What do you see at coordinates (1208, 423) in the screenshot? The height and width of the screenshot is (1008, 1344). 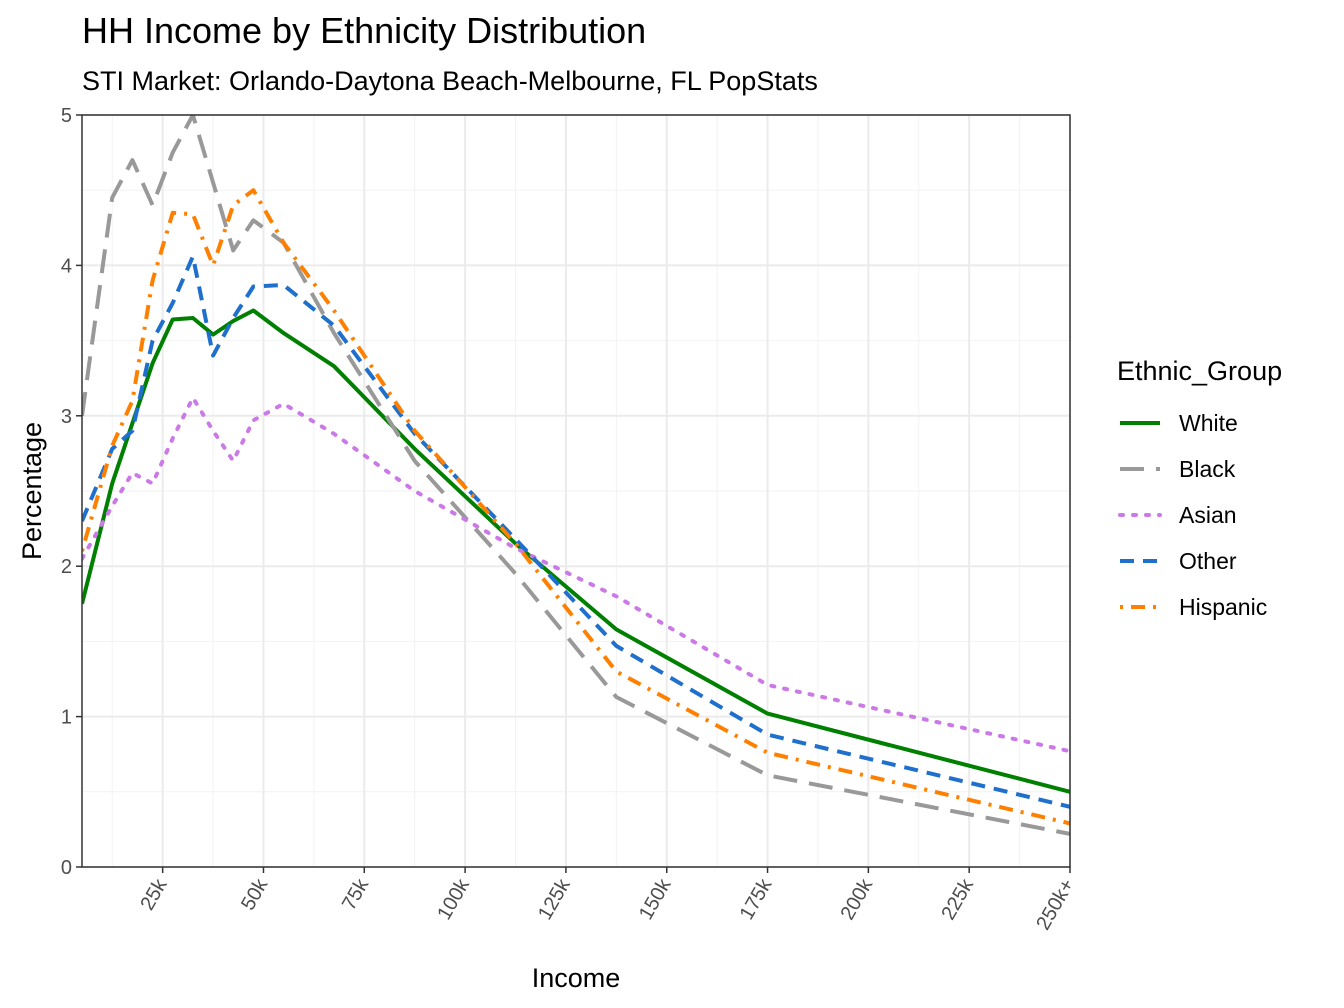 I see `legend-label-white: White` at bounding box center [1208, 423].